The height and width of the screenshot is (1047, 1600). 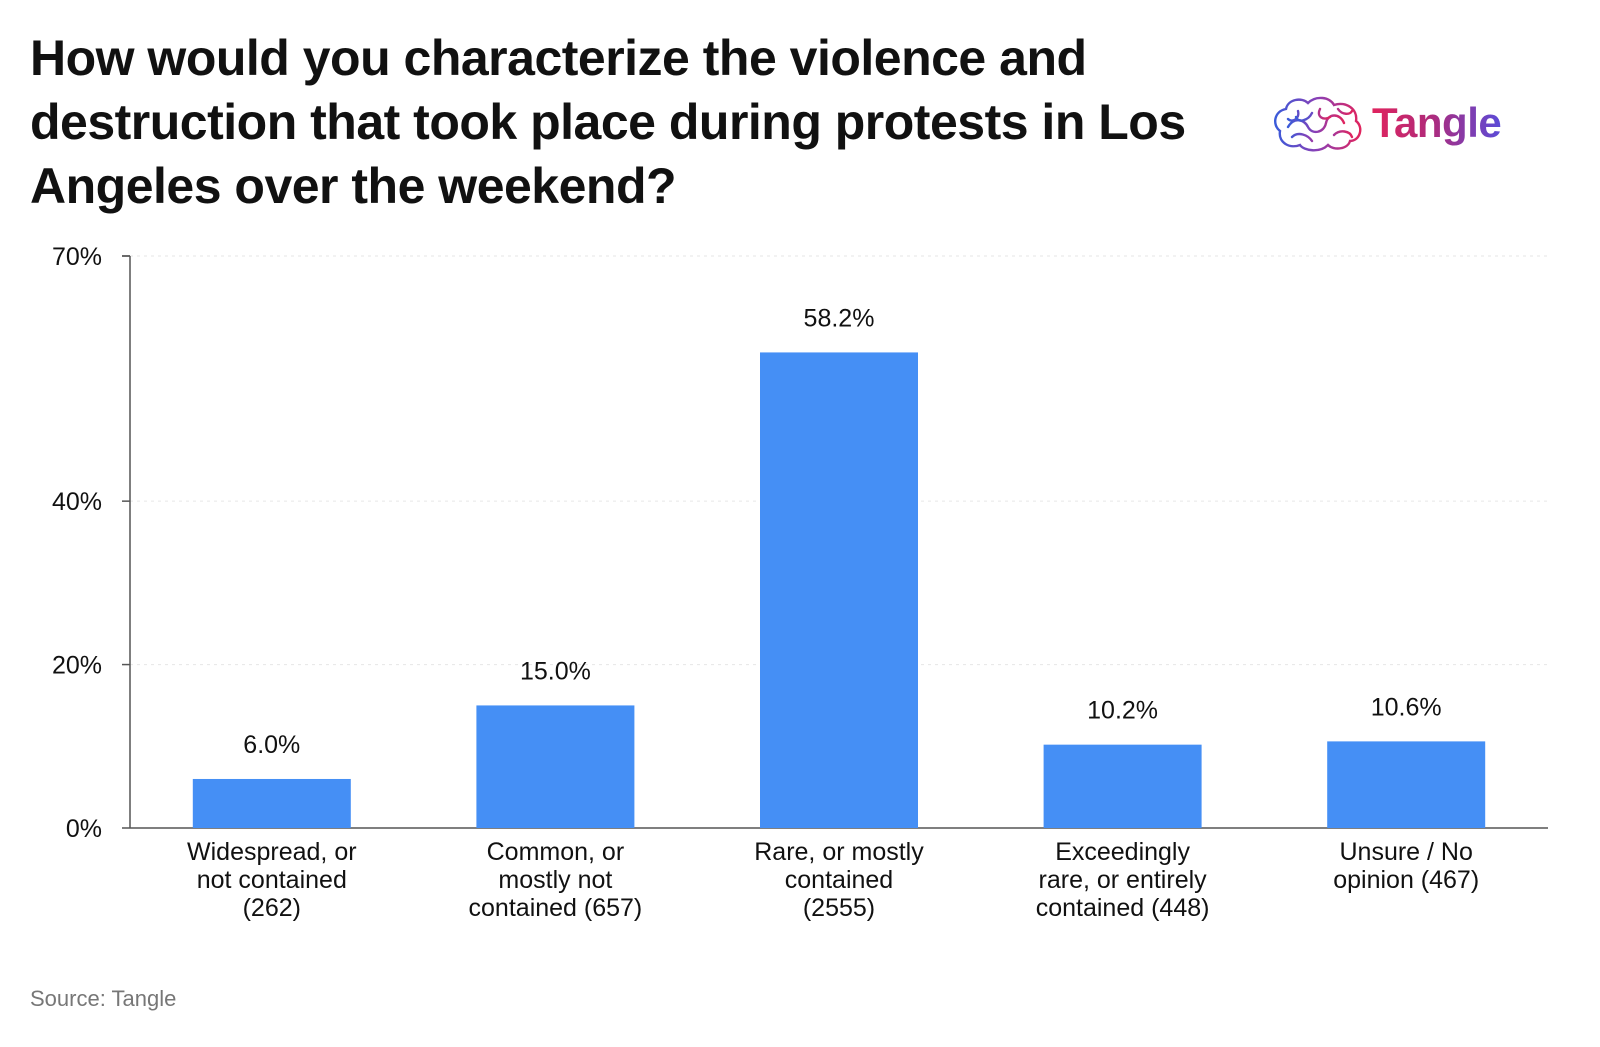 What do you see at coordinates (1123, 880) in the screenshot?
I see `x-tick-label: rare, or entirely` at bounding box center [1123, 880].